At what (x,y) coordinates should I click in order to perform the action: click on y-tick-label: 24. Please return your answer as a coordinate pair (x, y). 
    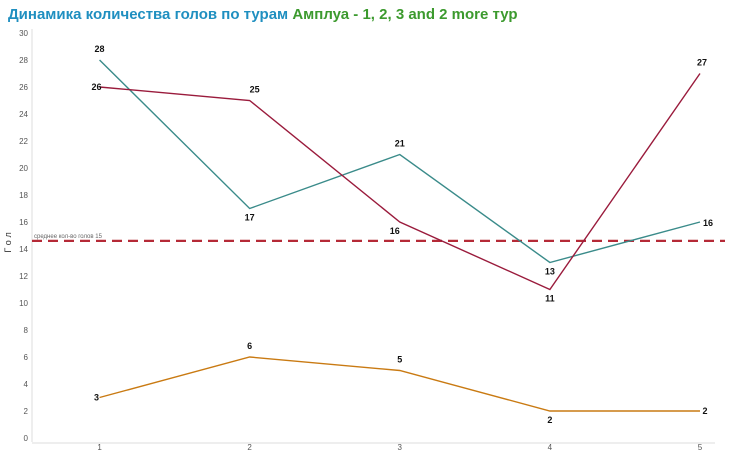
    Looking at the image, I should click on (23, 114).